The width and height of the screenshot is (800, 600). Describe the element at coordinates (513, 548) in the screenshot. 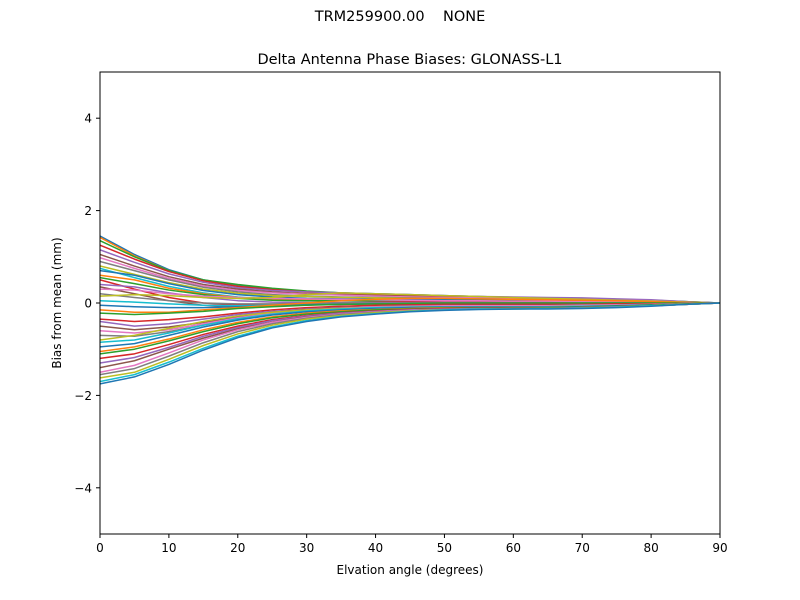

I see `x-tick-label: 60` at that location.